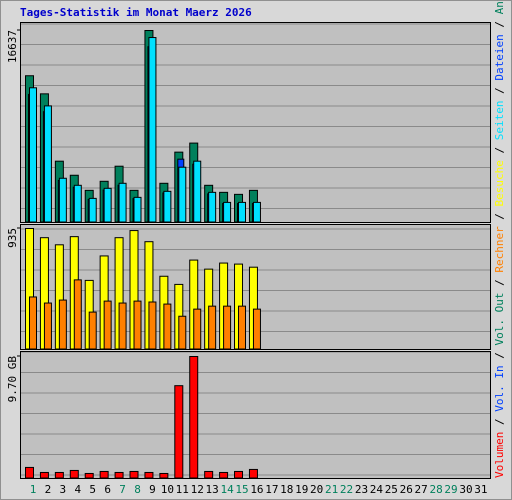 Image resolution: width=512 pixels, height=500 pixels. I want to click on x-tick-label: 1, so click(33, 489).